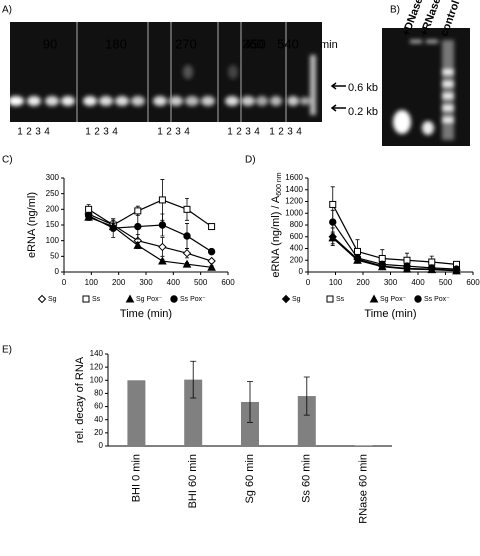 Image resolution: width=480 pixels, height=556 pixels. I want to click on x-tick-label: Sg 60 min, so click(250, 479).